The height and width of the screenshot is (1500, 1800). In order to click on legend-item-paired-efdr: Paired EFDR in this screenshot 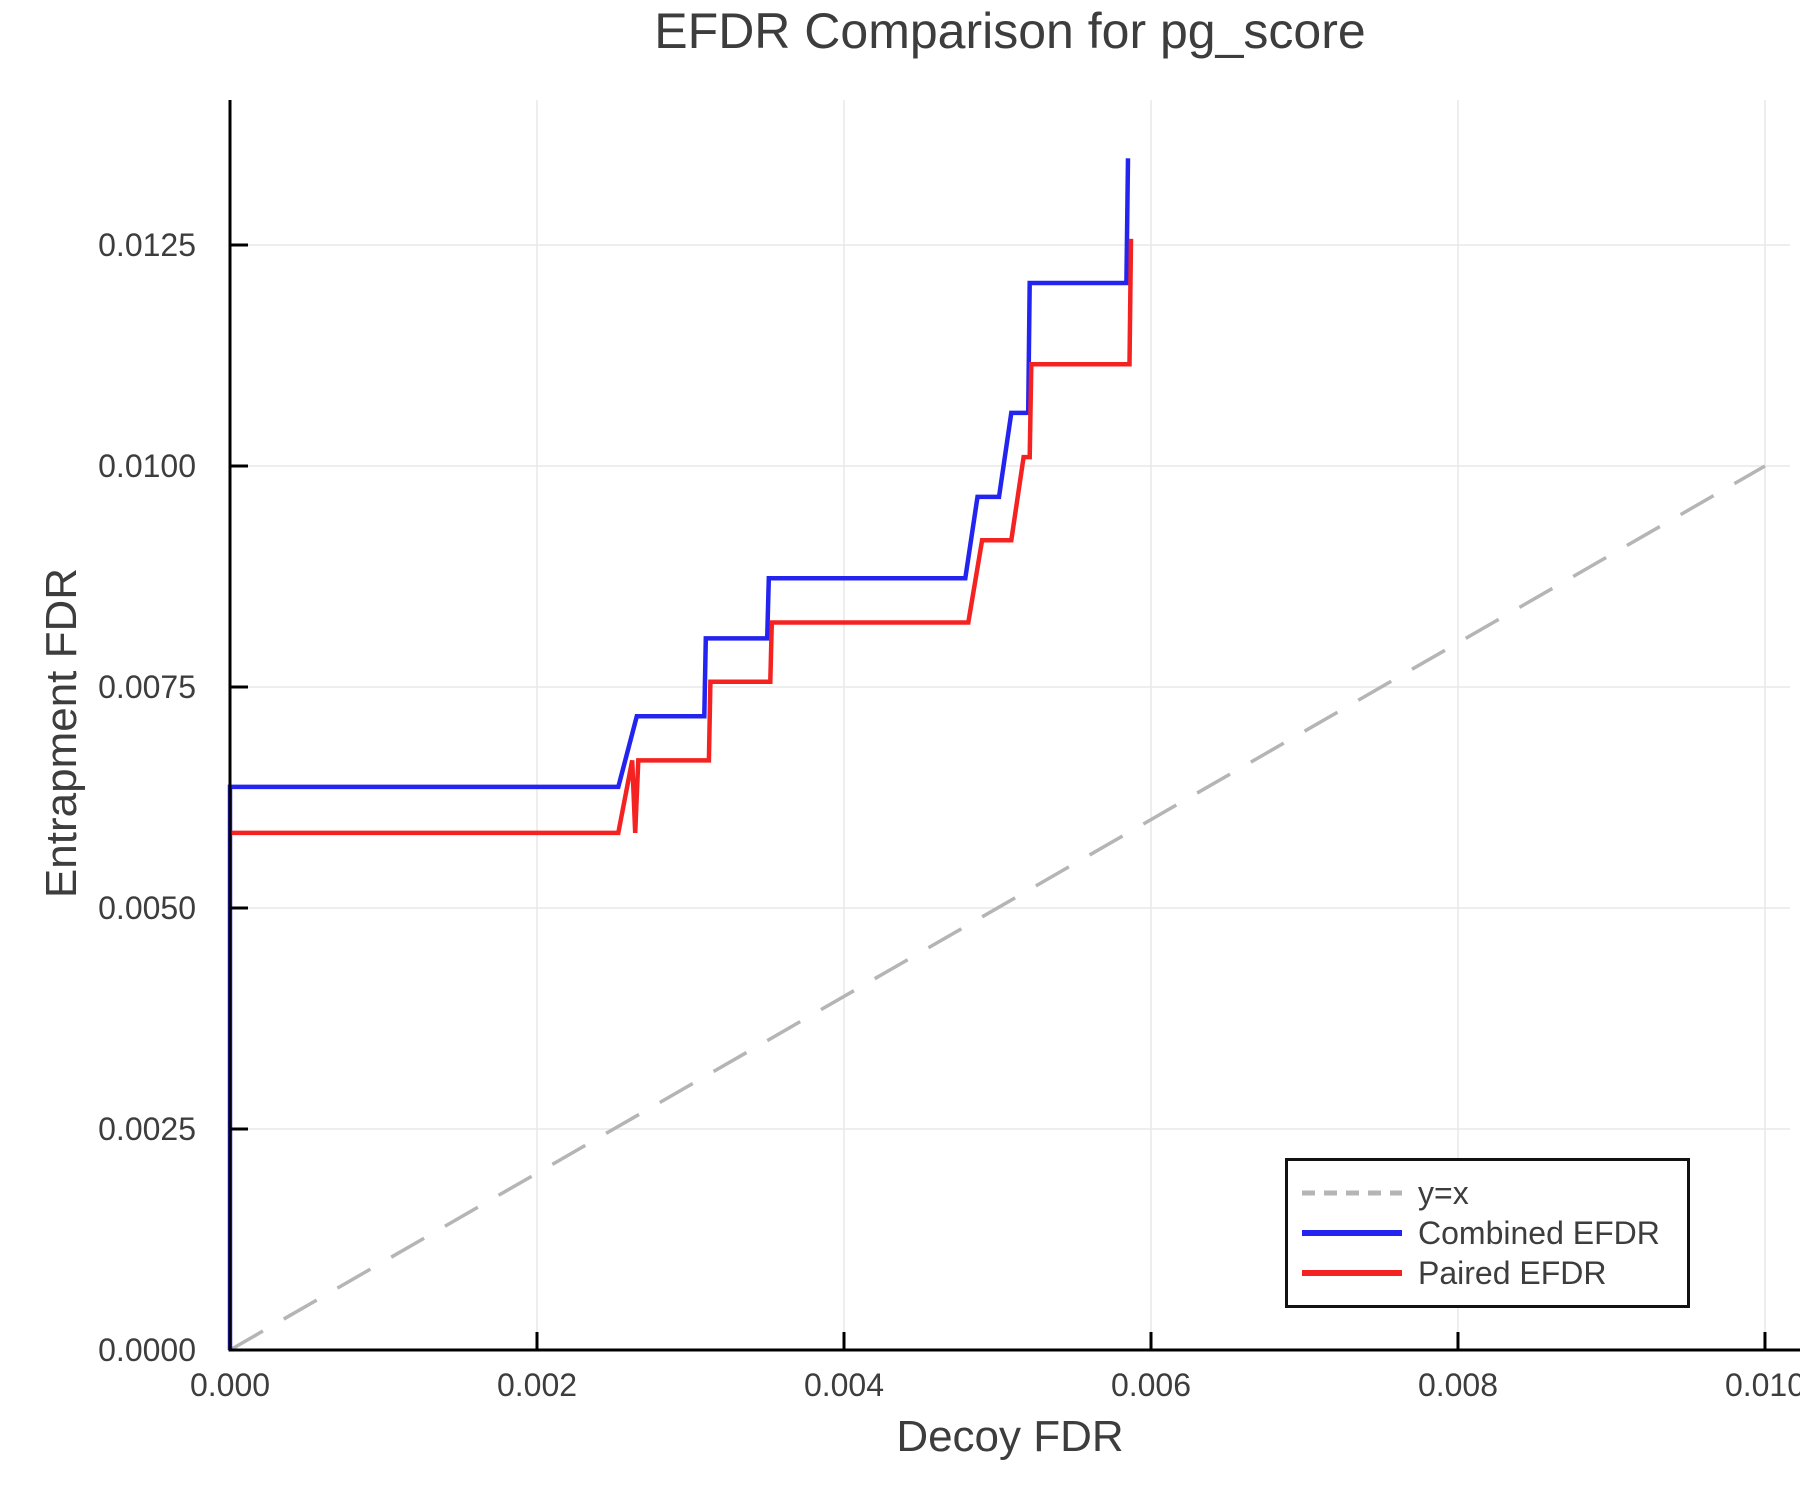, I will do `click(1494, 1273)`.